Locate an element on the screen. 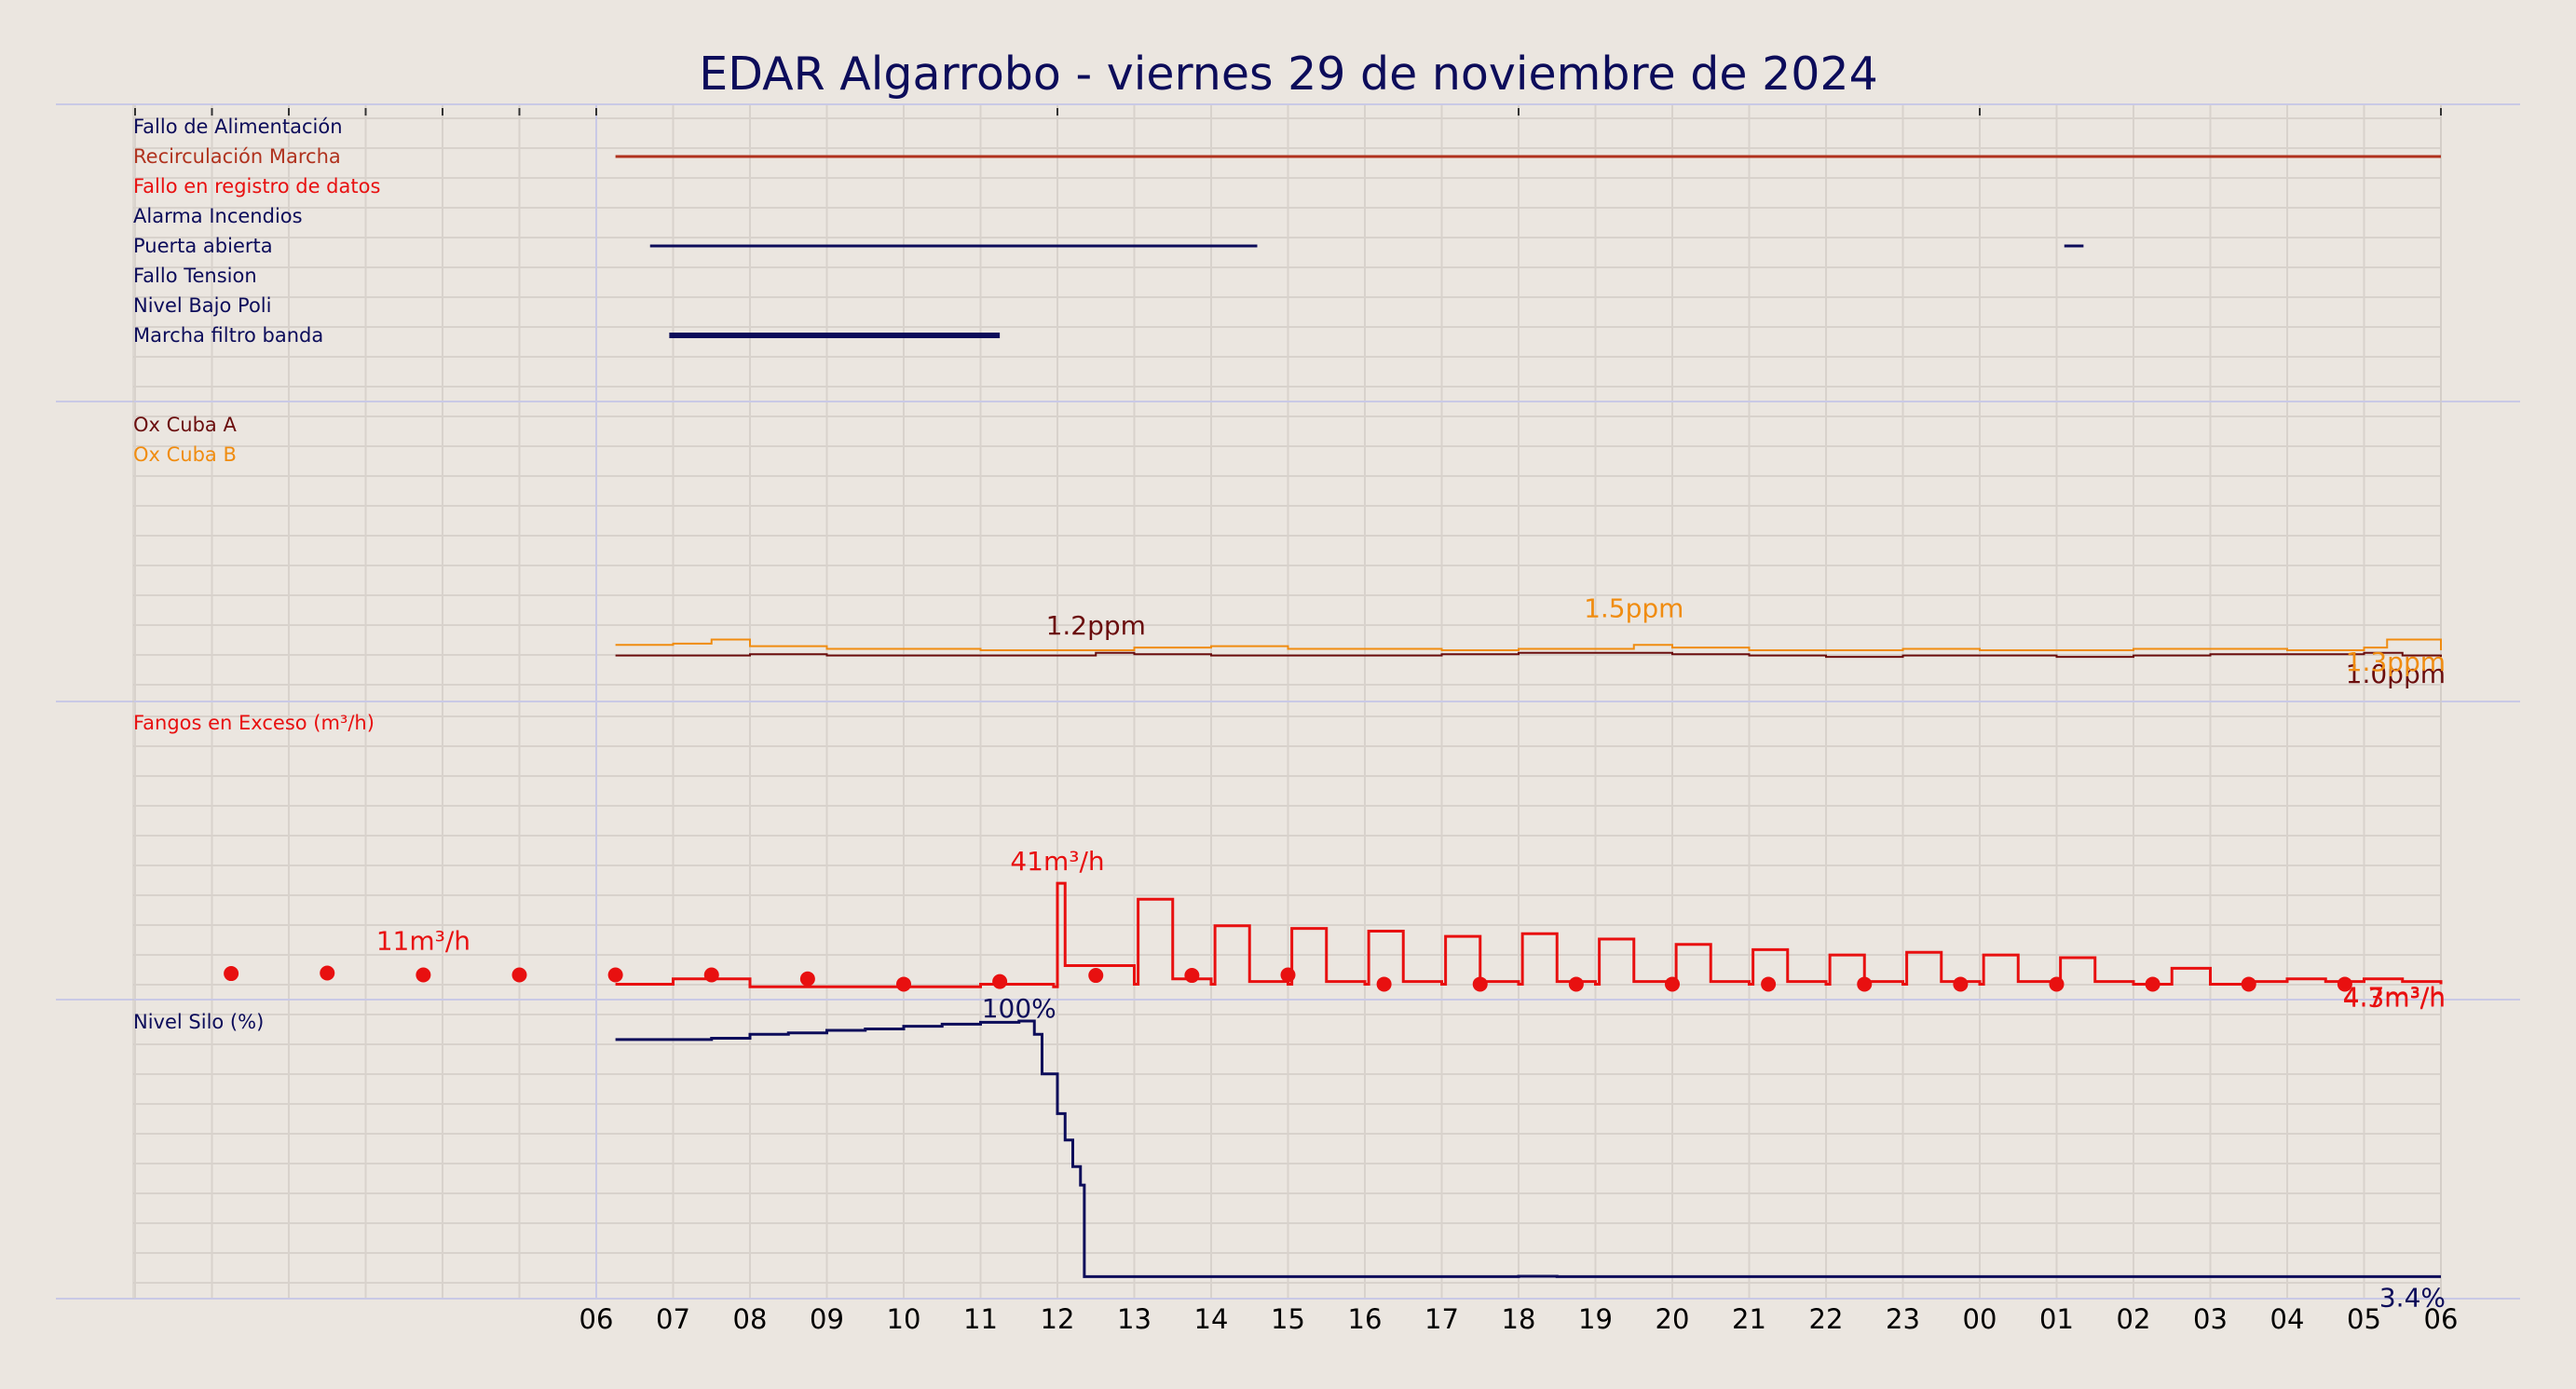 This screenshot has width=2576, height=1389. alarm-bars is located at coordinates (1528, 246).